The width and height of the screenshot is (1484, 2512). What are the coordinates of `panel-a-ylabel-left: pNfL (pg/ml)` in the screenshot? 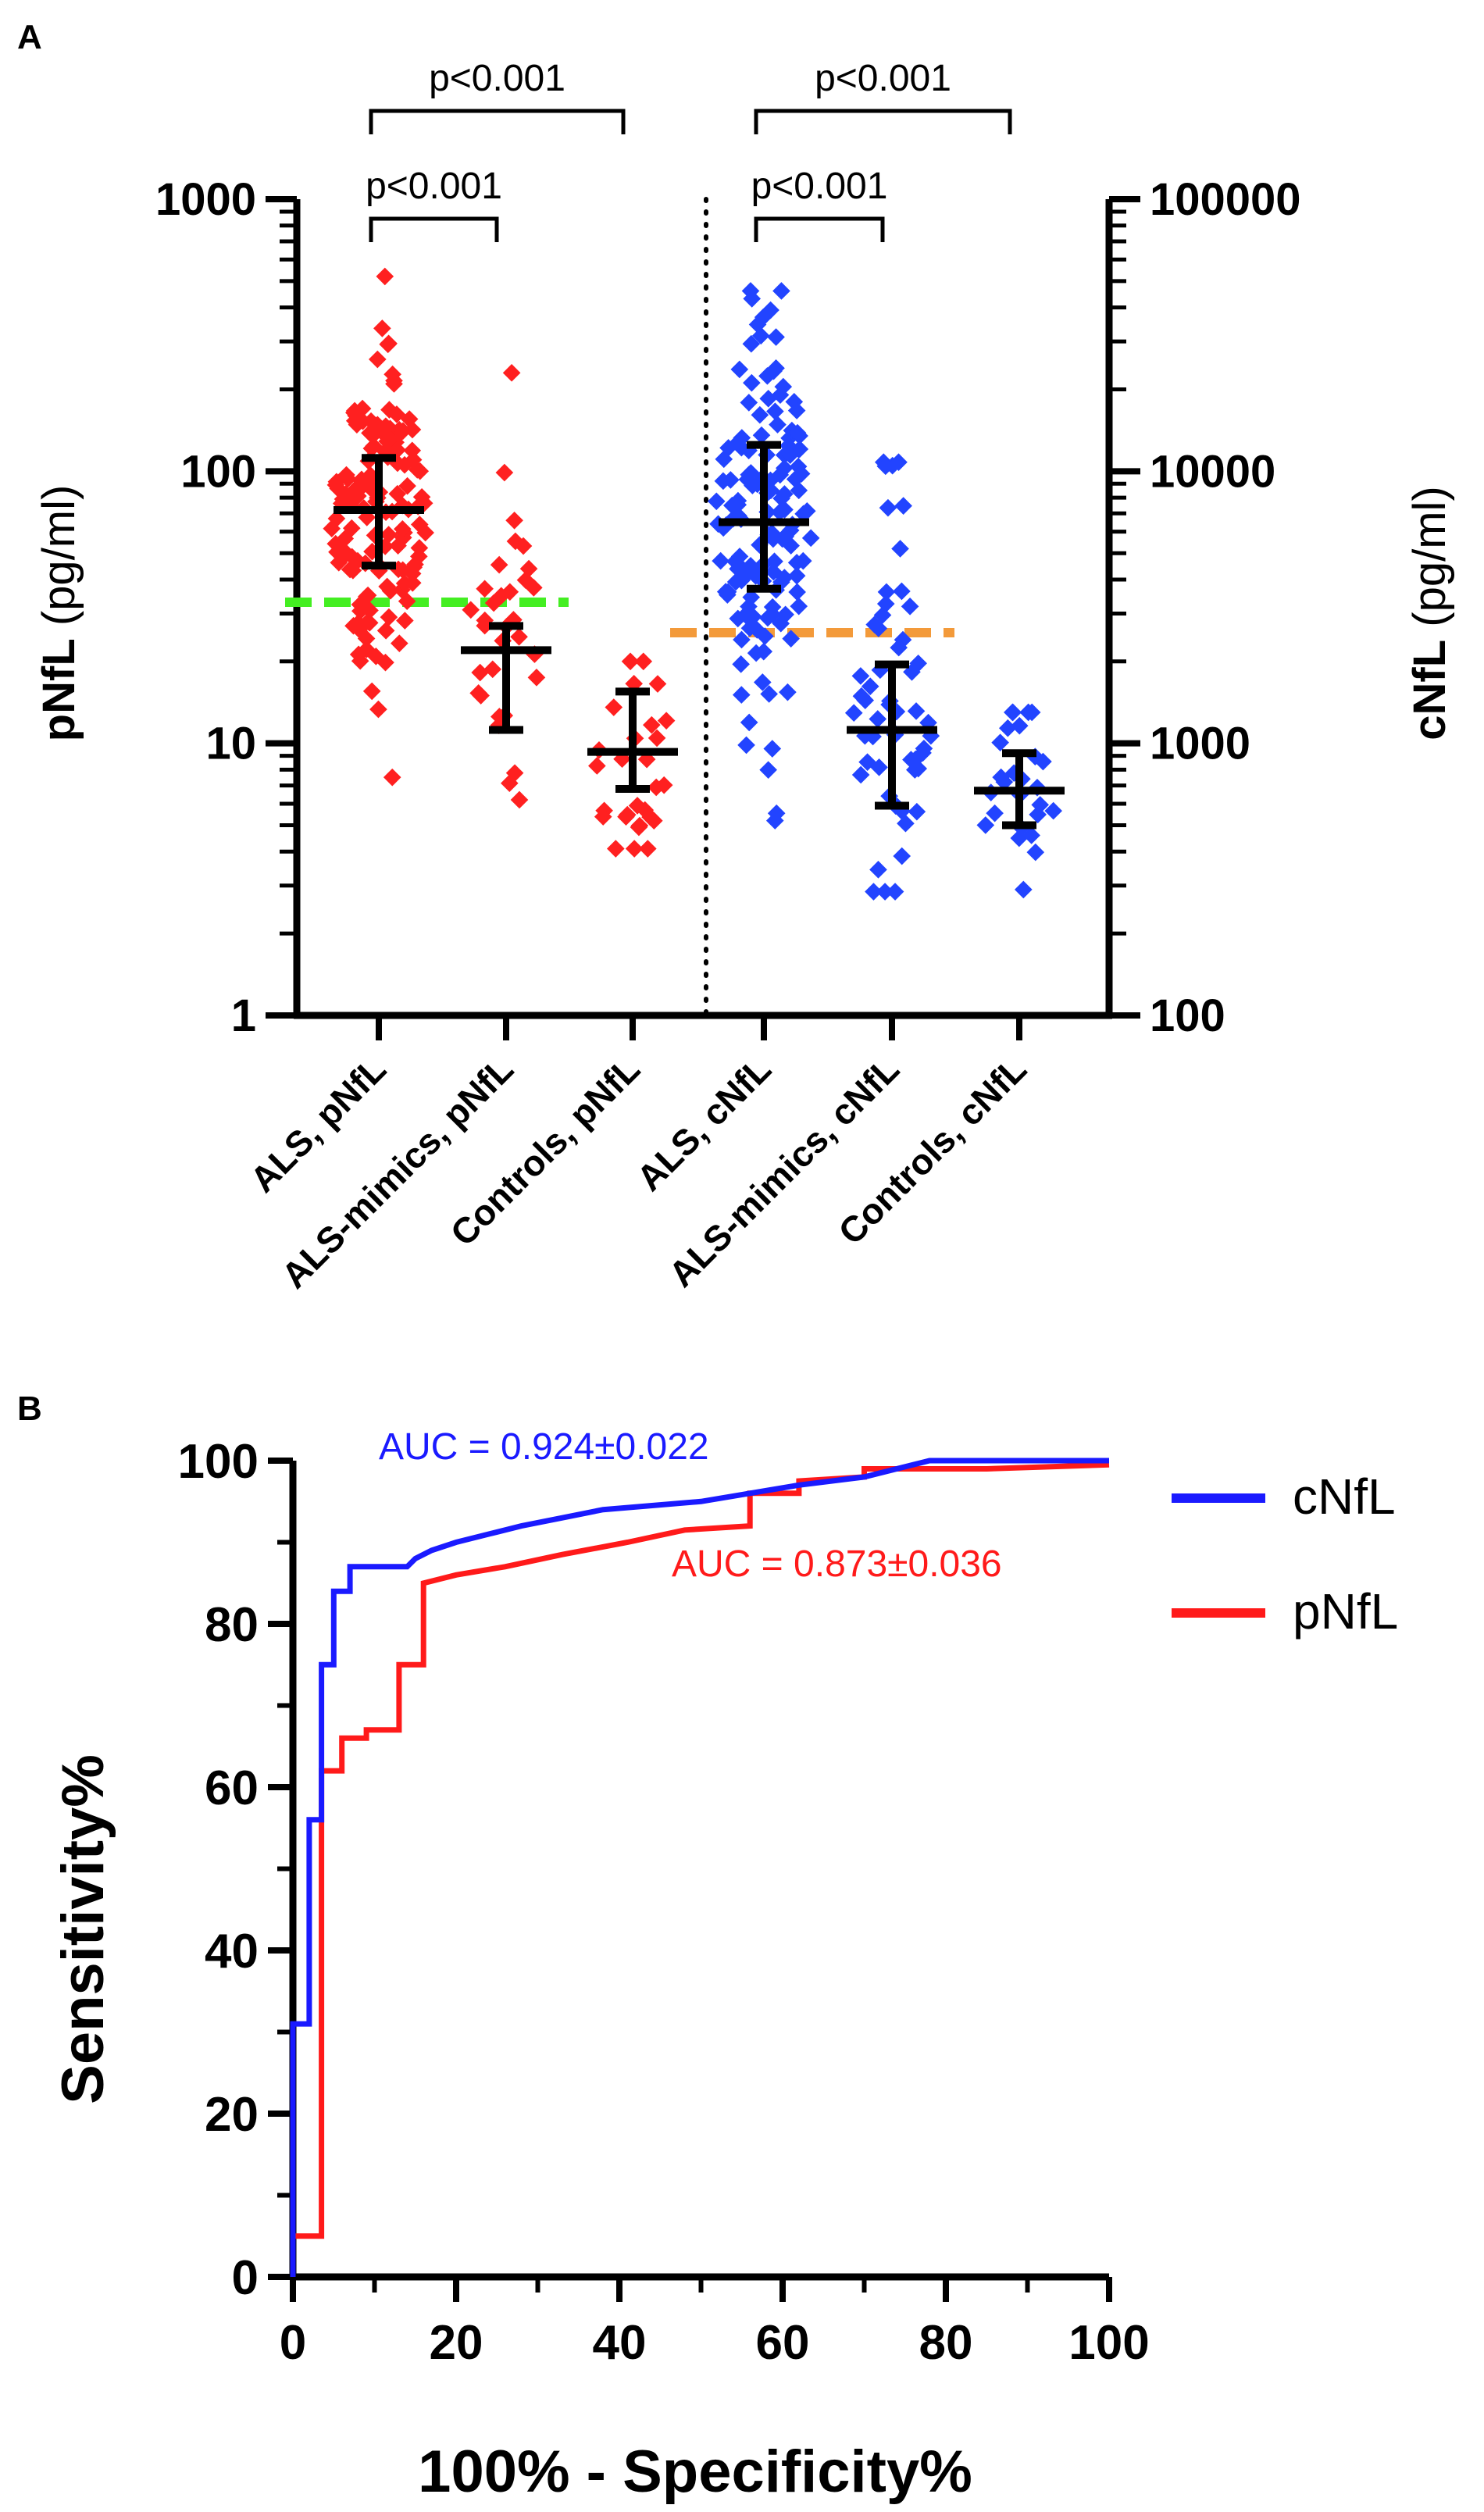 It's located at (59, 613).